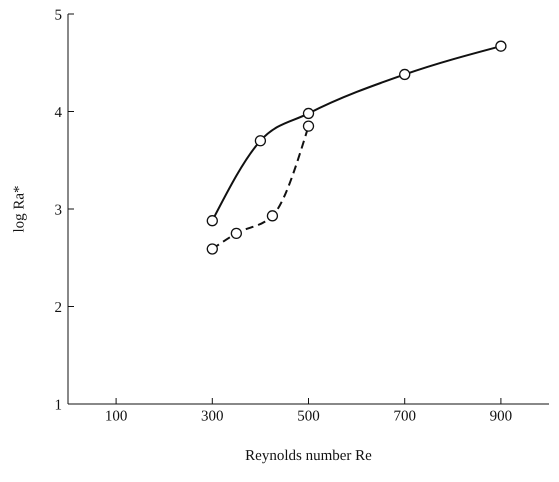 This screenshot has width=559, height=482. Describe the element at coordinates (308, 456) in the screenshot. I see `x-axis-title: Reynolds number Re` at that location.